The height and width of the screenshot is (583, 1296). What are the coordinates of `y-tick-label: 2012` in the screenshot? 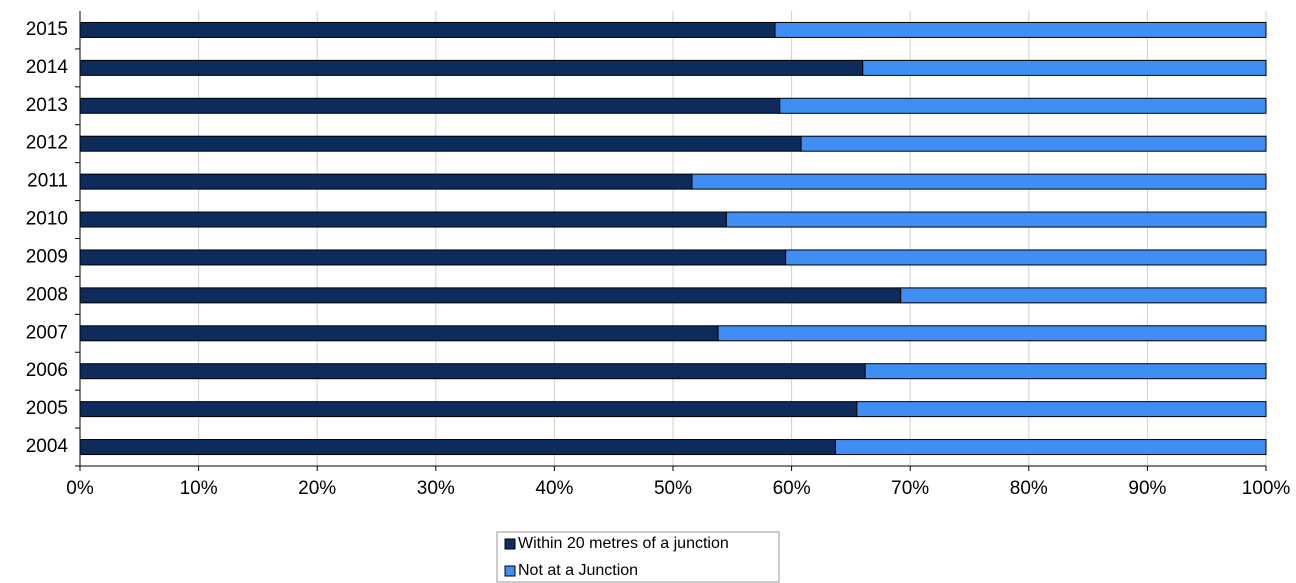 It's located at (47, 143).